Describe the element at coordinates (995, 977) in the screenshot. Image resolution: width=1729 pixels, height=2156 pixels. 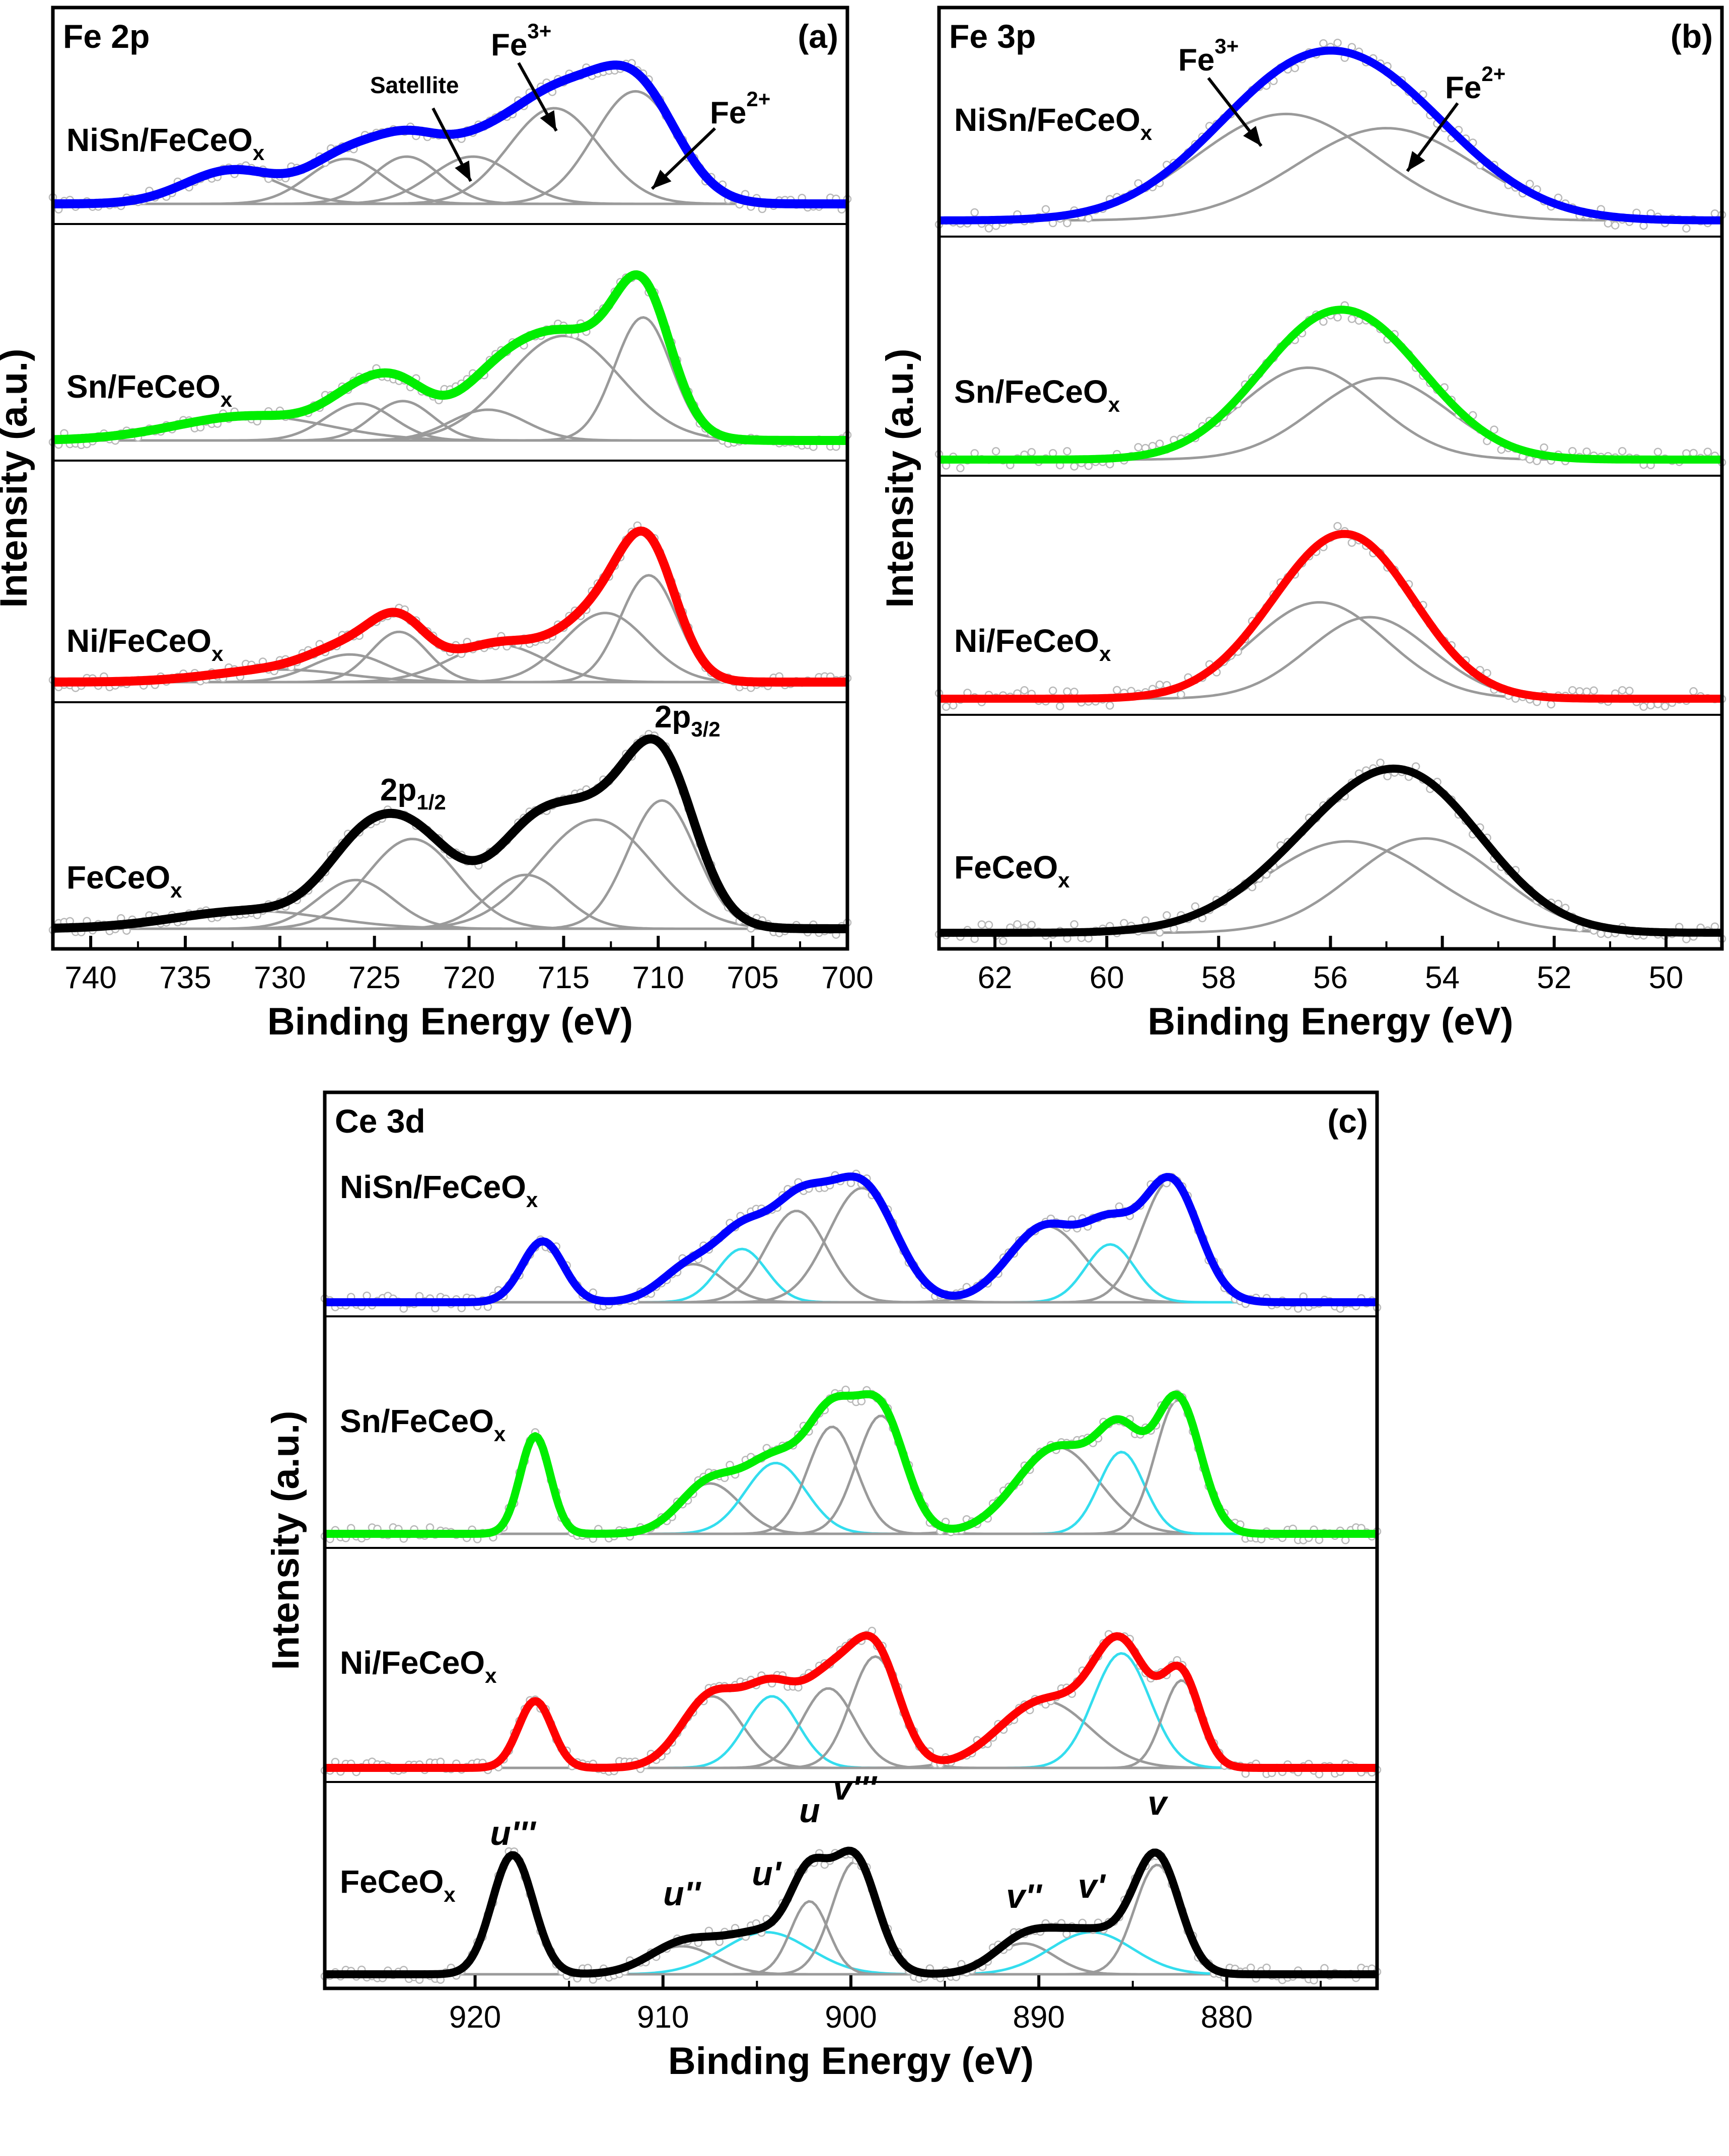
I see `x-tick-label: 62` at that location.